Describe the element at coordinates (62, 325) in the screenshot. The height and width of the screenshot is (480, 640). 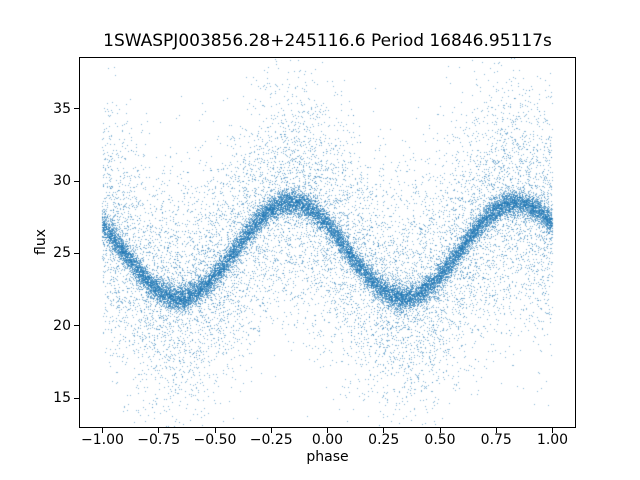
I see `y-tick-label: 20` at that location.